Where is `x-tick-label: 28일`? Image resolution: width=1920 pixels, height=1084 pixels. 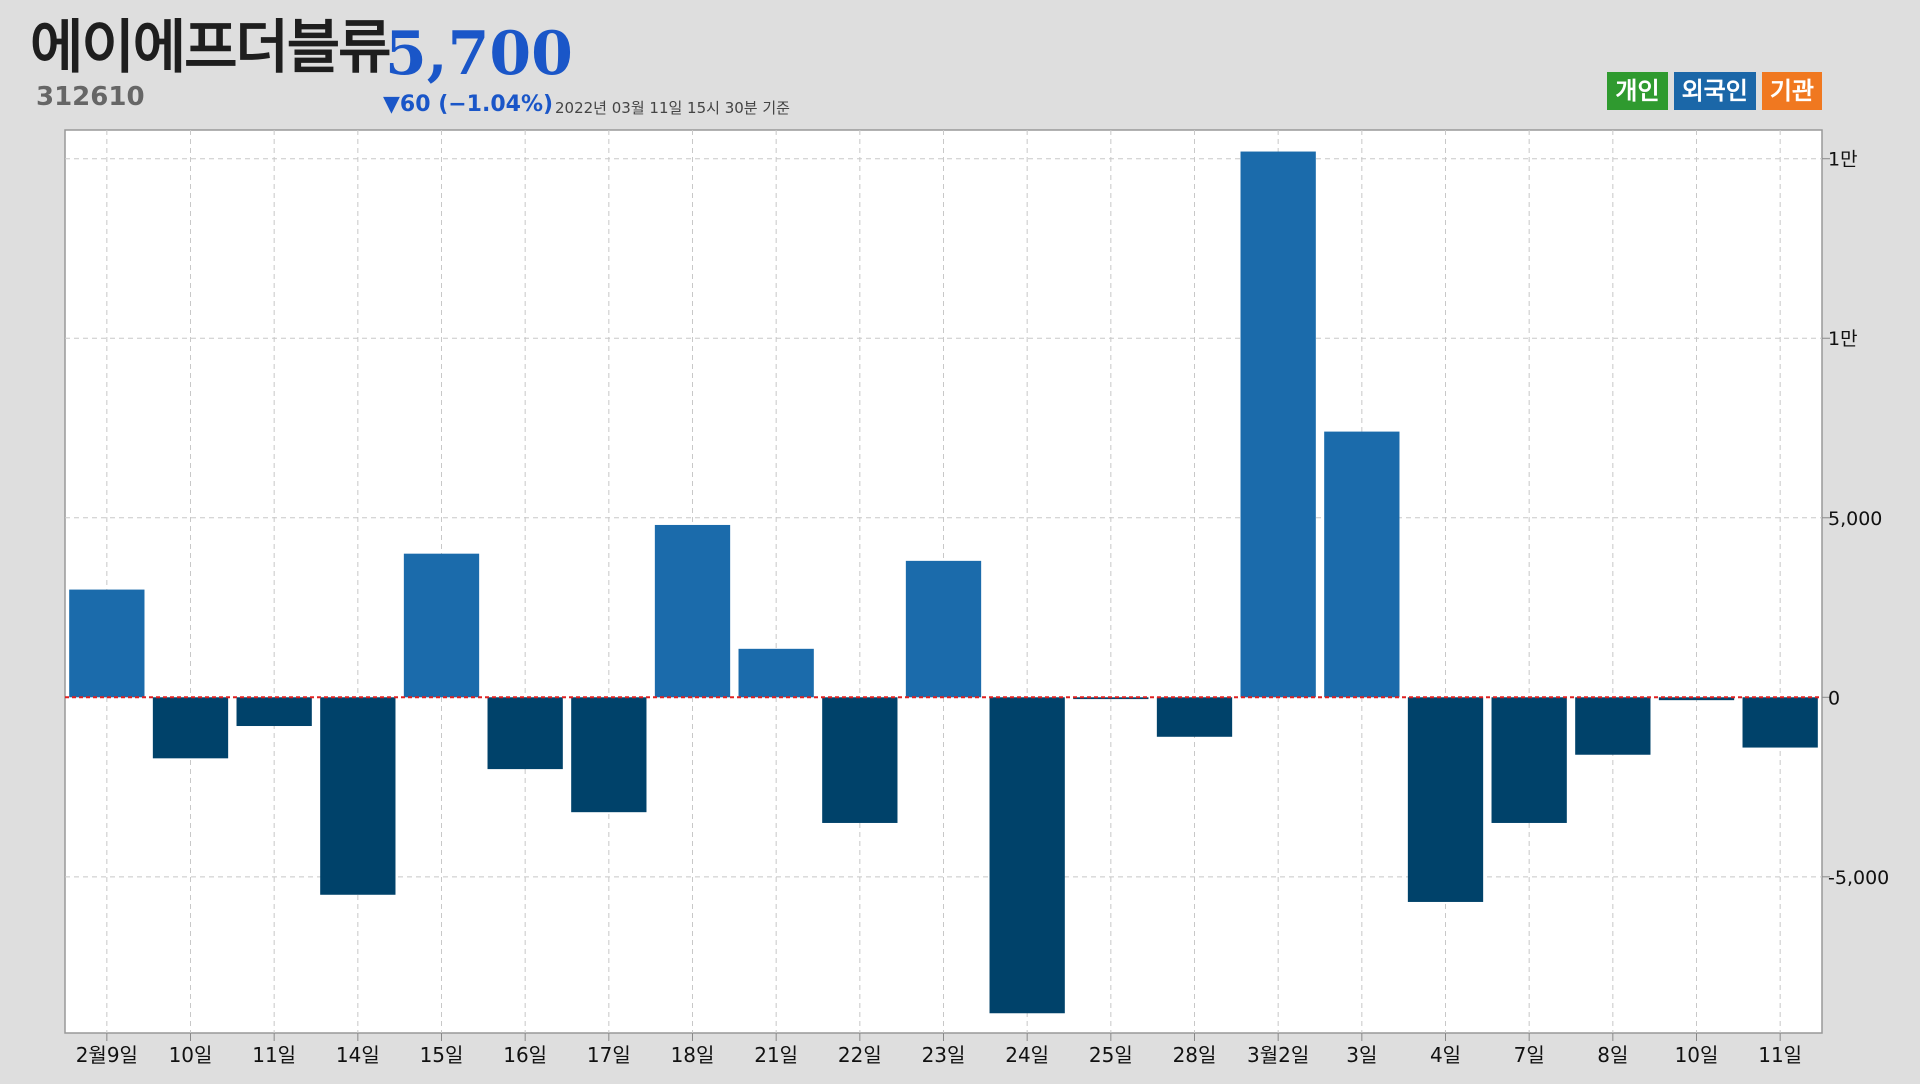 x-tick-label: 28일 is located at coordinates (1195, 1055).